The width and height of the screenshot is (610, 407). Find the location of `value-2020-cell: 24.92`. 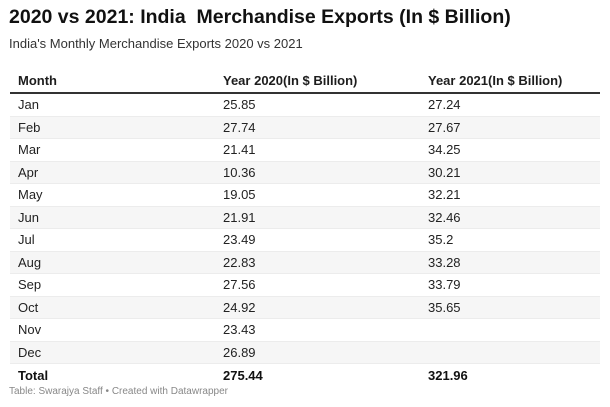

value-2020-cell: 24.92 is located at coordinates (317, 307).